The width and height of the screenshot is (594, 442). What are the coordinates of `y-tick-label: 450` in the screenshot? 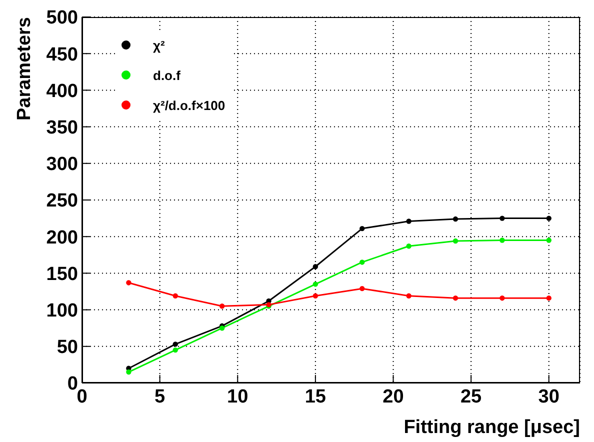 It's located at (62, 55).